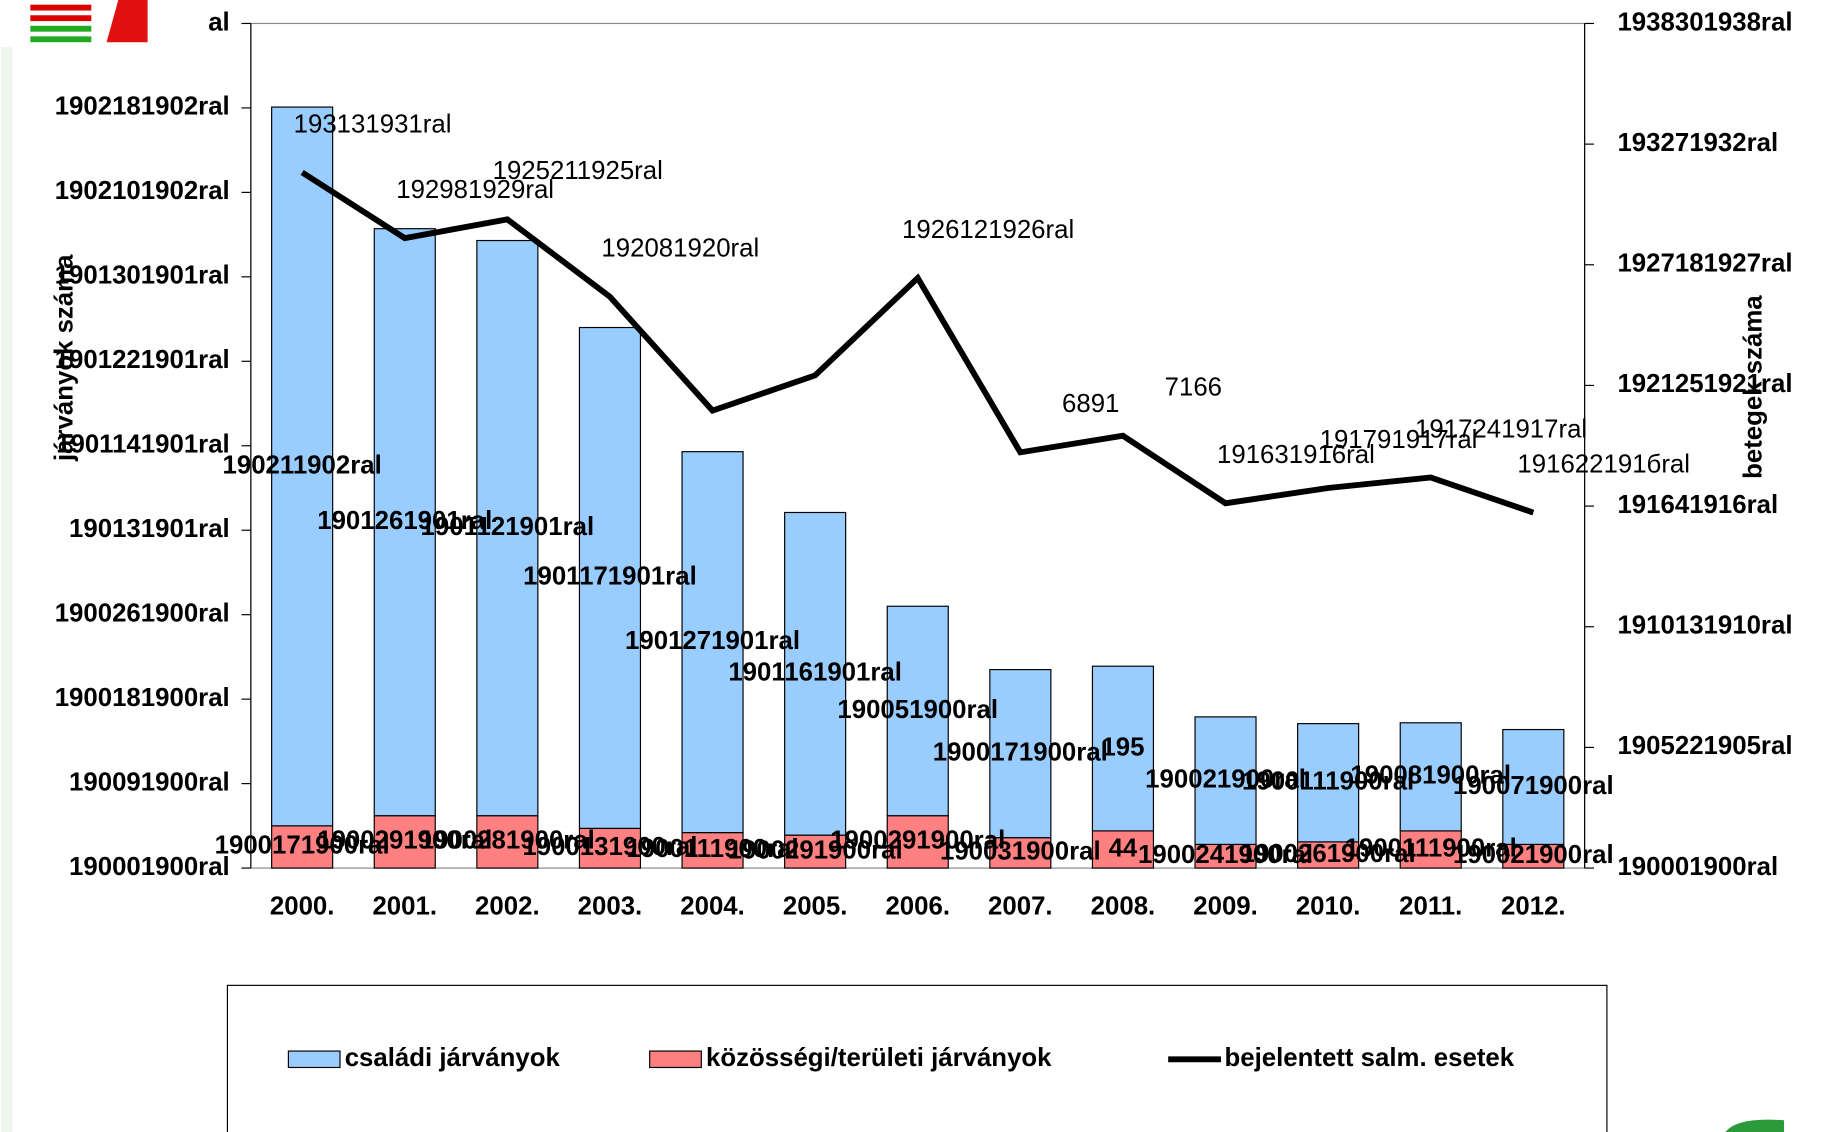 The width and height of the screenshot is (1839, 1132). I want to click on bar-value-label: 1900281900ral, so click(507, 841).